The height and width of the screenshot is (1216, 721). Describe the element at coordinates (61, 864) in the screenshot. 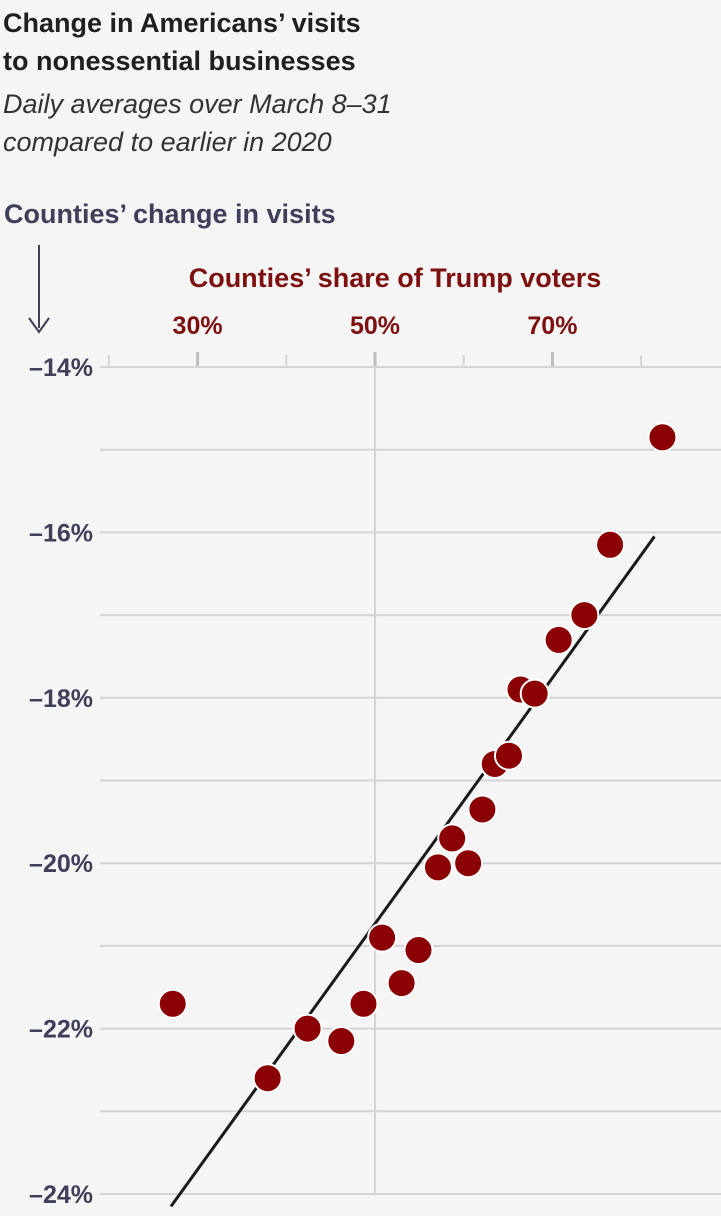

I see `y-tick-label: –20%` at that location.